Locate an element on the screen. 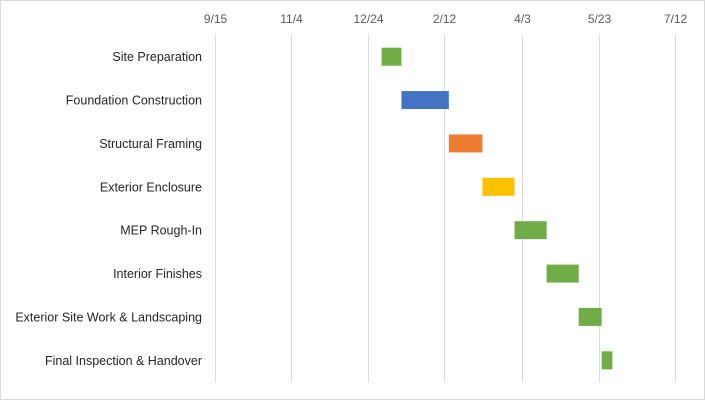  task-label: MEP Rough-In is located at coordinates (161, 231).